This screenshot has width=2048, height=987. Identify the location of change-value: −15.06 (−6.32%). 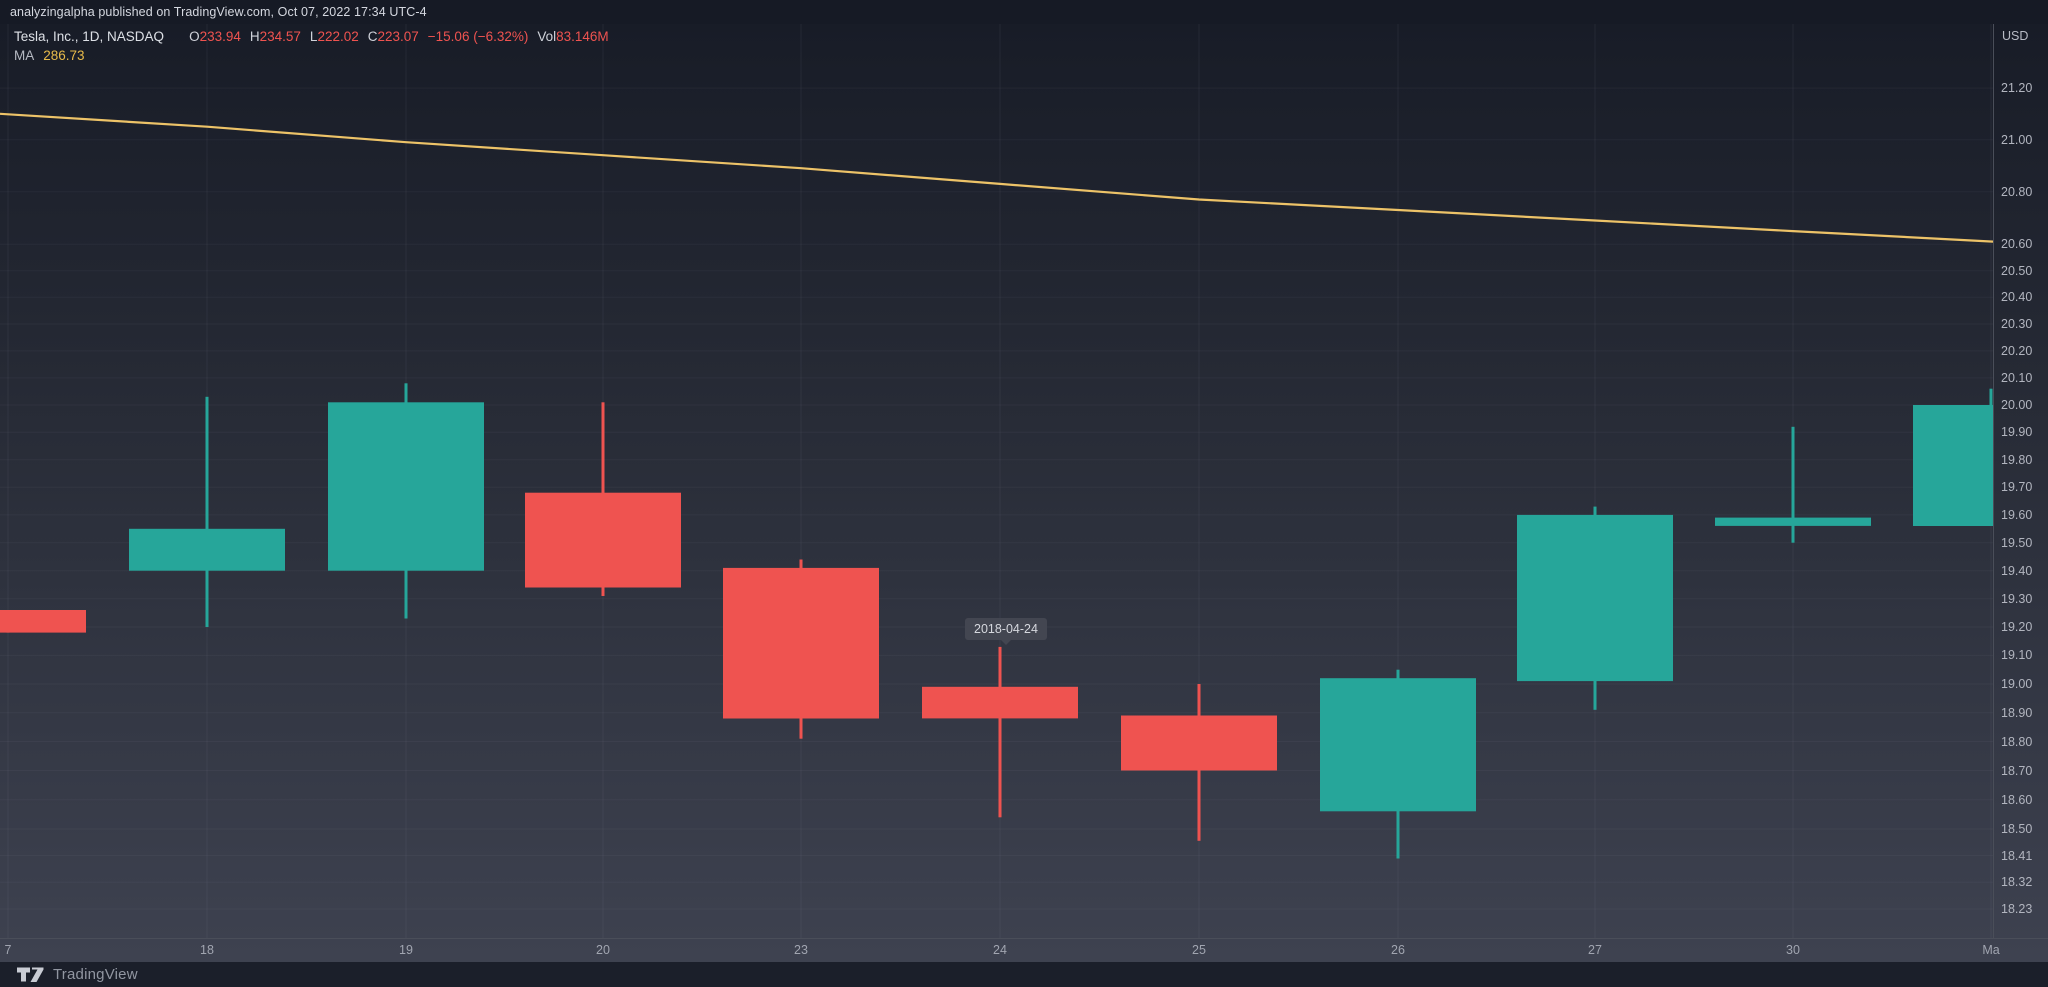
(478, 36).